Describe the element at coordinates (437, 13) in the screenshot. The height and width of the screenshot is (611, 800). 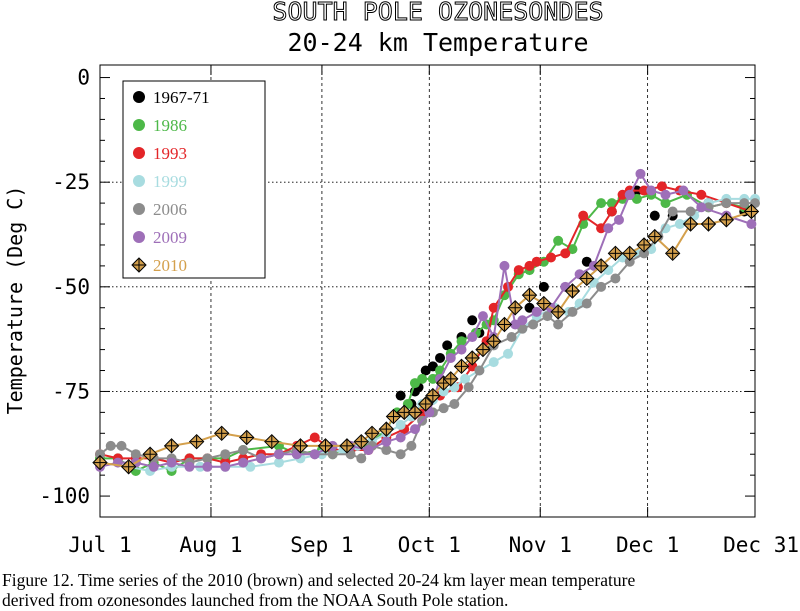
I see `chart-title: SOUTH POLE OZONESONDES` at that location.